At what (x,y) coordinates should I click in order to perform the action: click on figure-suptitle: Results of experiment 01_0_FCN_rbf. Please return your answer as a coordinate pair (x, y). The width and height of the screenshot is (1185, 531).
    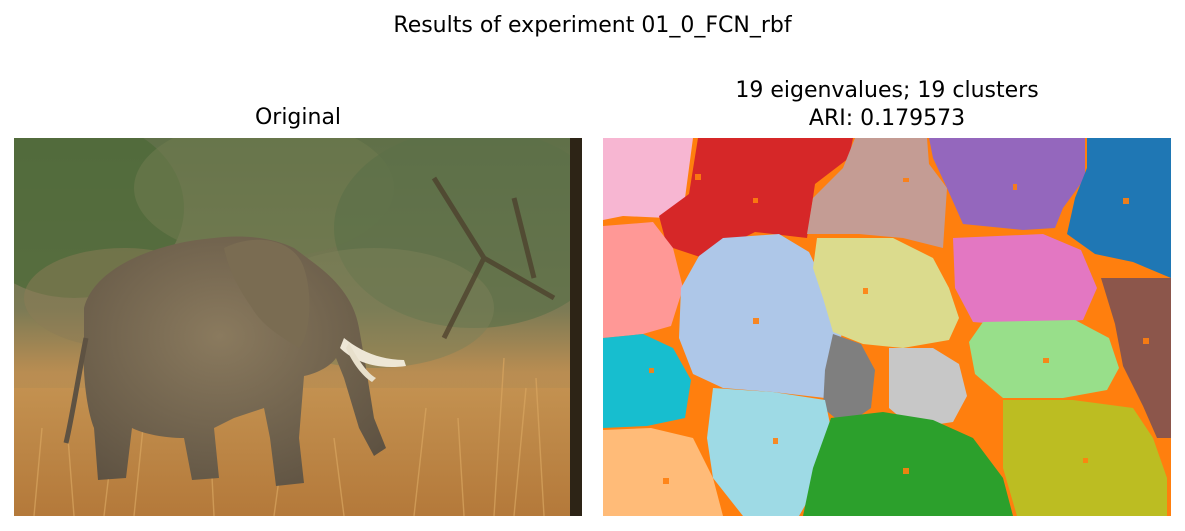
    Looking at the image, I should click on (592, 25).